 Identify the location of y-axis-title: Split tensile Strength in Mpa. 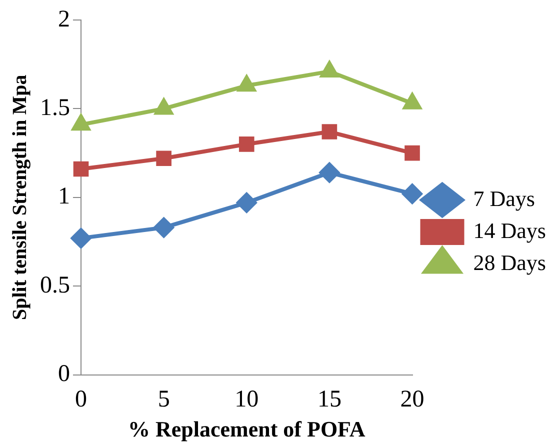
(20, 197).